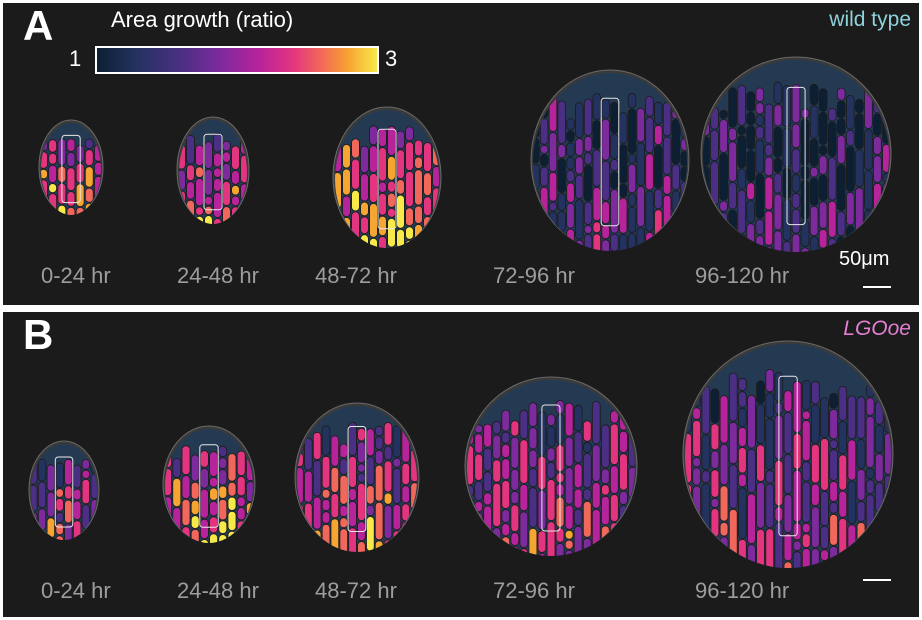 Image resolution: width=922 pixels, height=620 pixels. Describe the element at coordinates (75, 58) in the screenshot. I see `colorbar-min-label: 1` at that location.